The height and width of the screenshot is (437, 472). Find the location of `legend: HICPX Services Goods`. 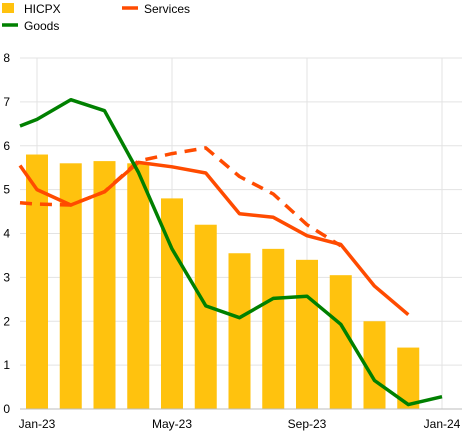

legend: HICPX Services Goods is located at coordinates (96, 17).